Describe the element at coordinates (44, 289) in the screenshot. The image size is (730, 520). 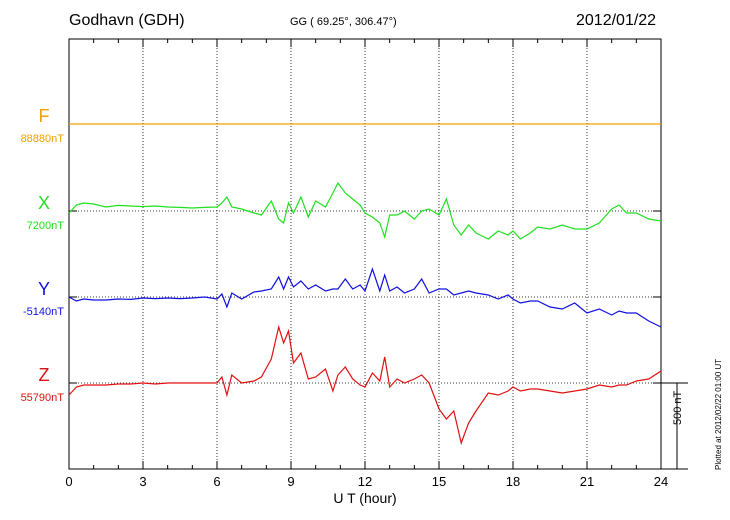
I see `series-name-y: Y` at that location.